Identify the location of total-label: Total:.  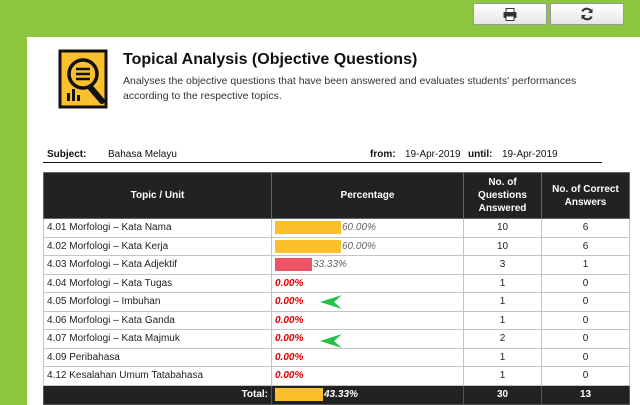
(157, 394).